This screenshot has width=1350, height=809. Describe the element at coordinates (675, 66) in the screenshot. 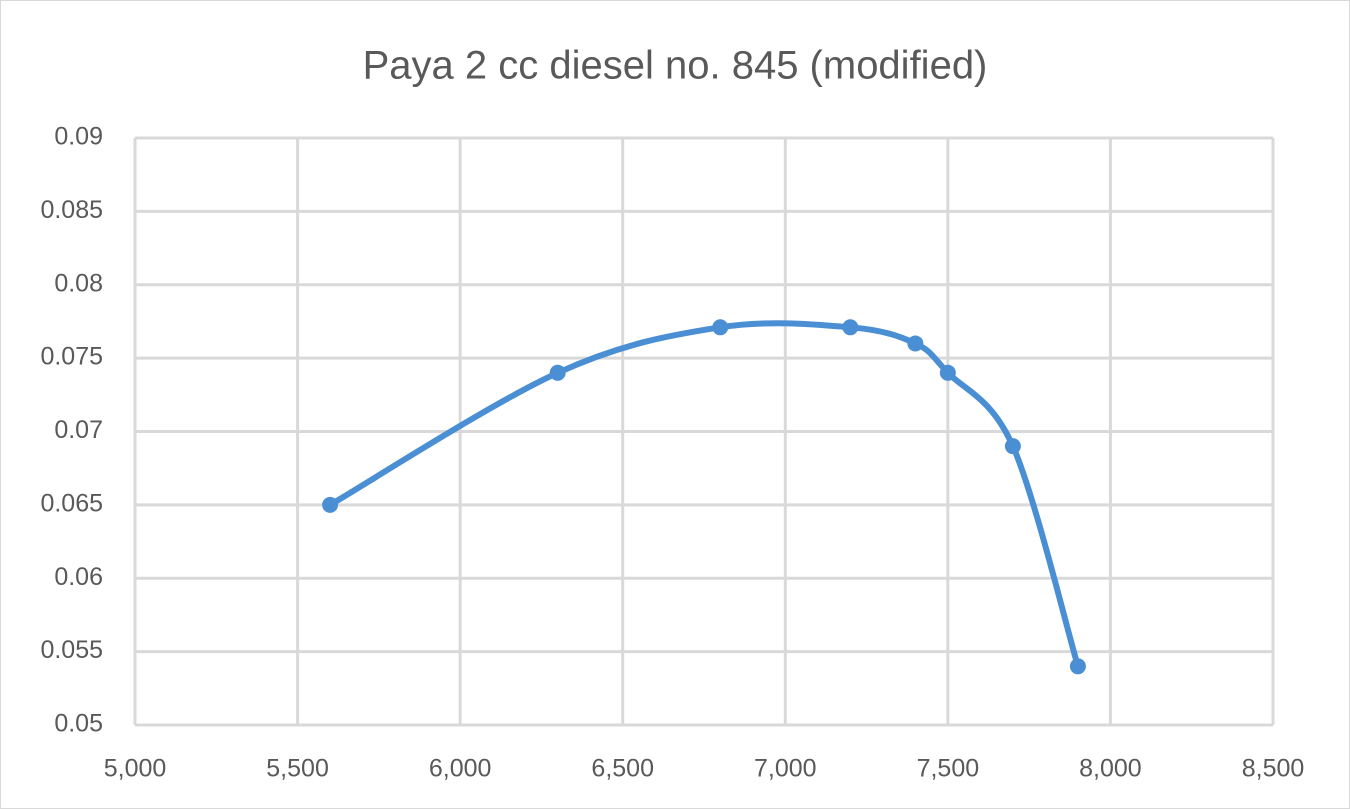

I see `chart-title: Paya 2 cc diesel no. 845 (modified)` at that location.